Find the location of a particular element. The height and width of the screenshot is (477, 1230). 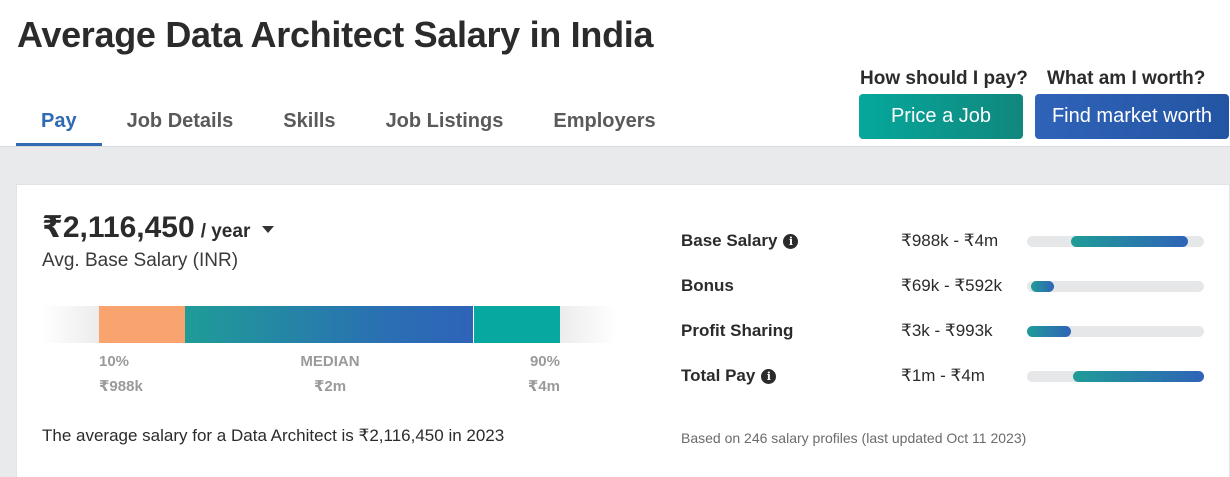

pay-period-label: / year is located at coordinates (225, 231).